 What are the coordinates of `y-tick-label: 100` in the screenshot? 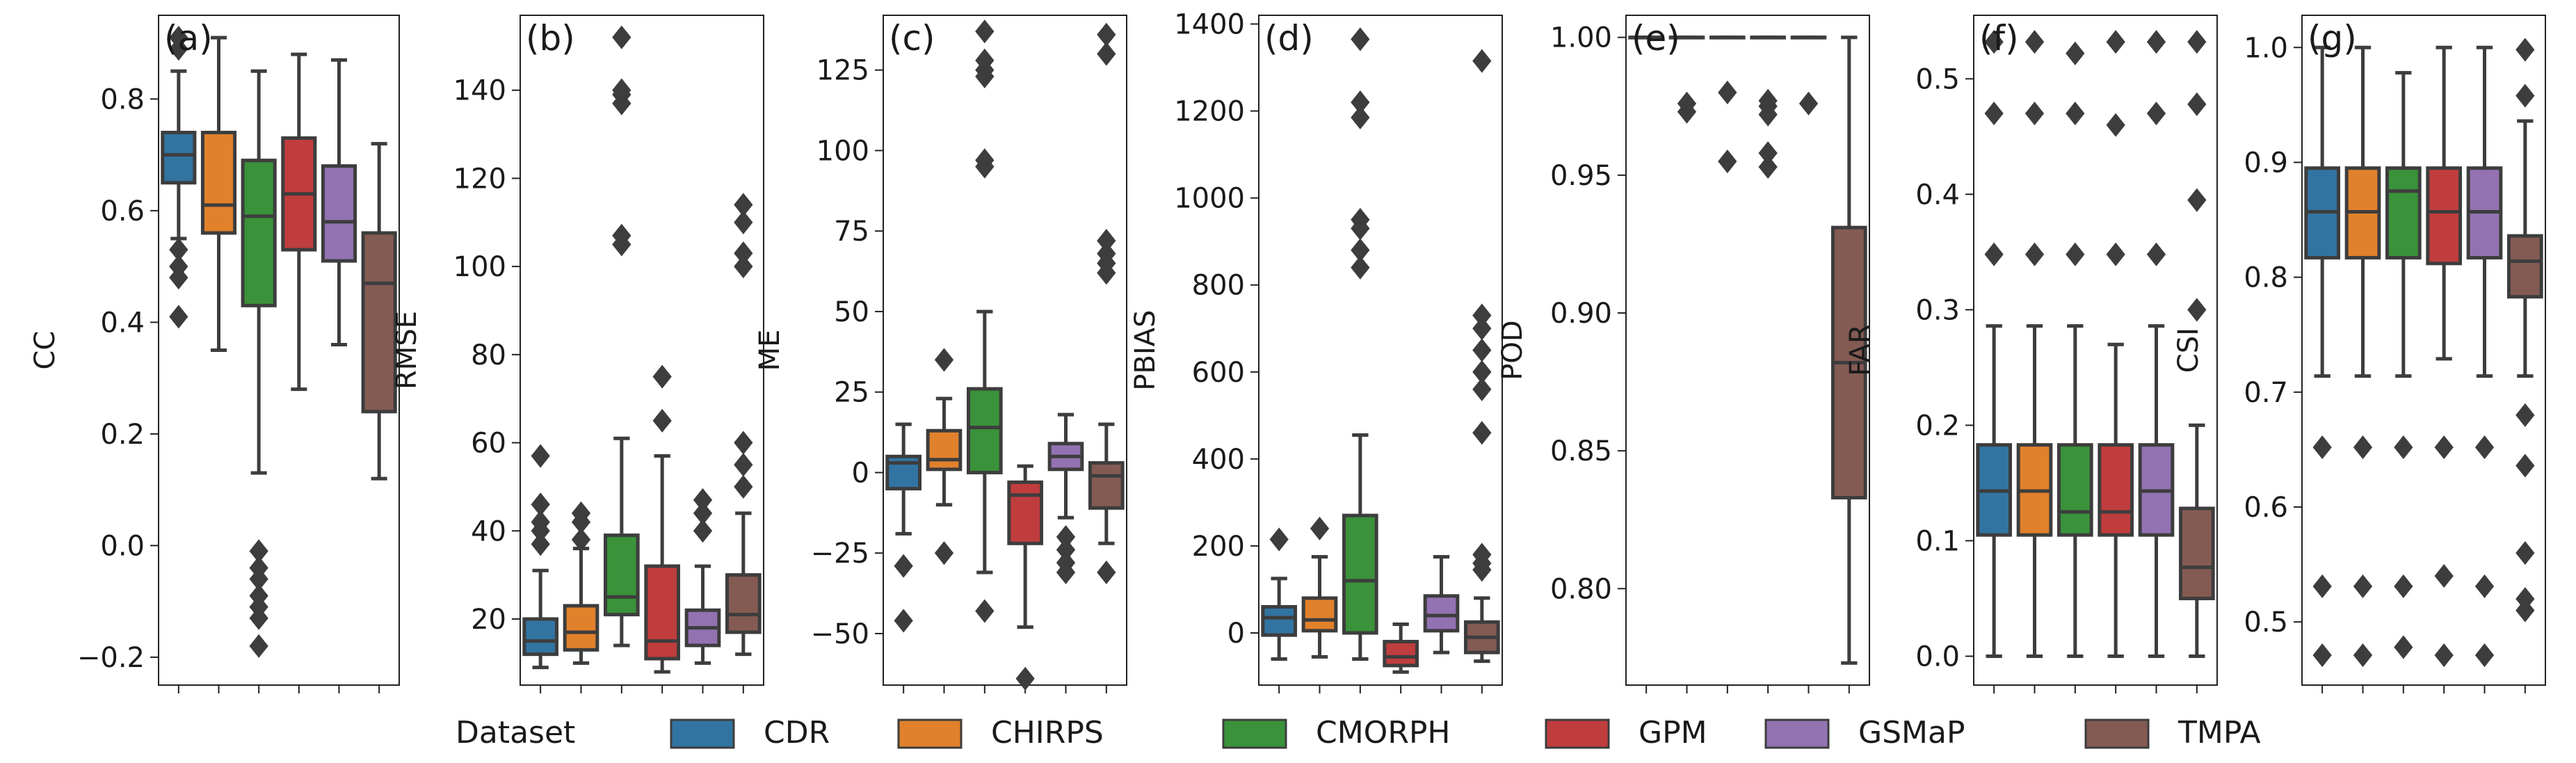 It's located at (843, 151).